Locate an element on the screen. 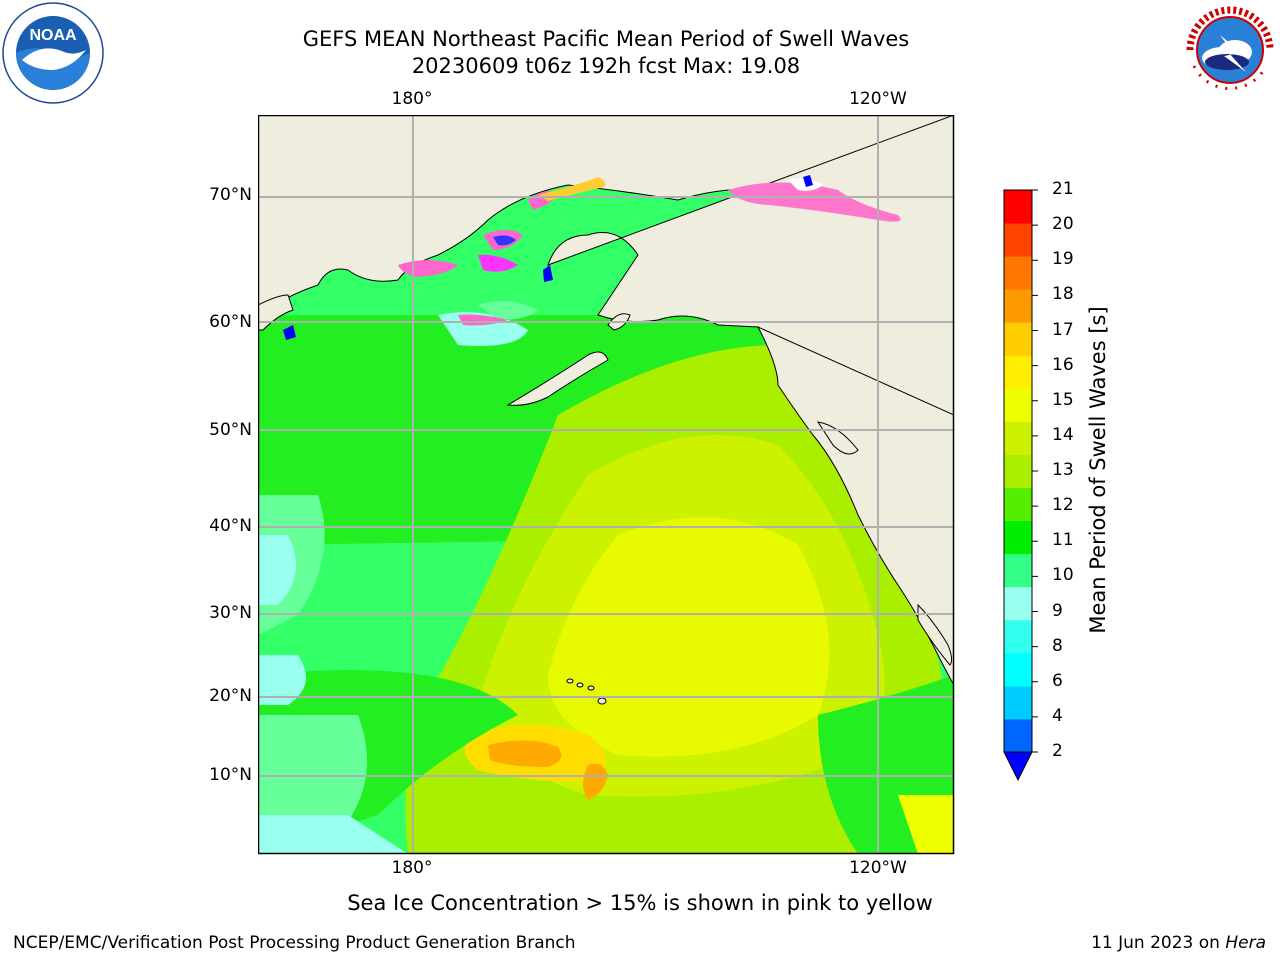 Image resolution: width=1280 pixels, height=960 pixels. colorbar-tick-label: 12 is located at coordinates (1063, 505).